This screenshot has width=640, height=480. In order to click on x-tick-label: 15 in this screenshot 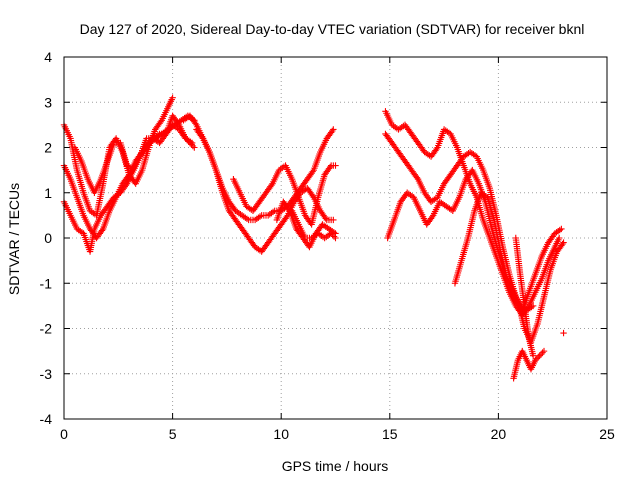, I will do `click(390, 434)`.